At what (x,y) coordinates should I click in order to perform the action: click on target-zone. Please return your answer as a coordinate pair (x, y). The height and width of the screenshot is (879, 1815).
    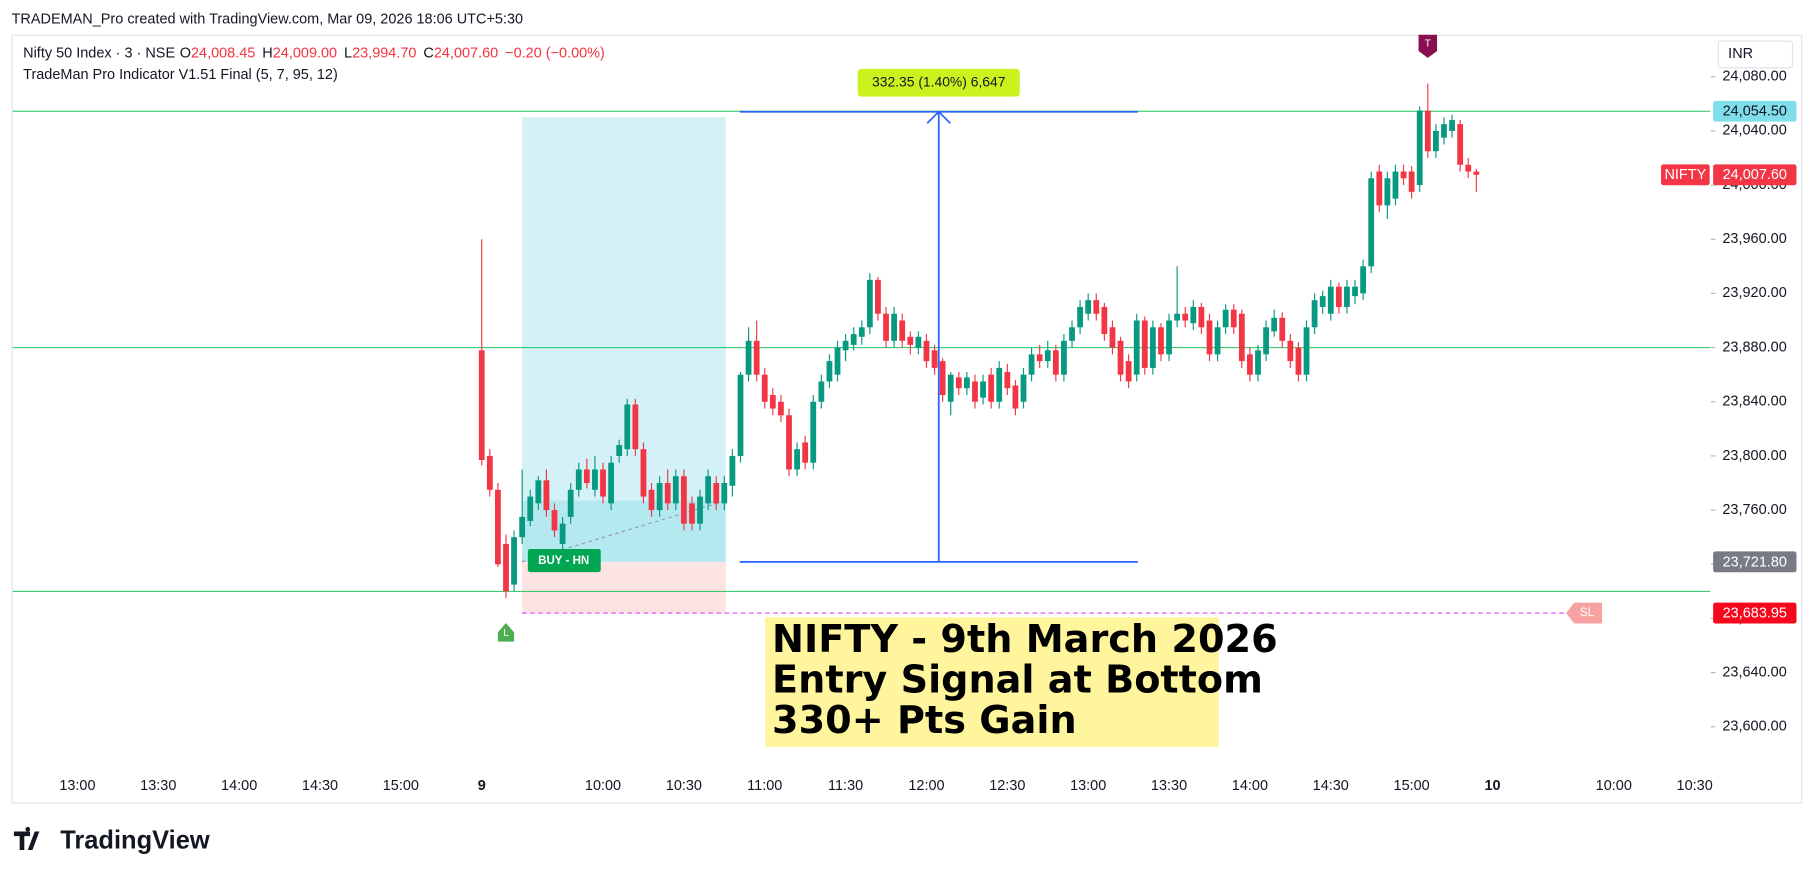
    Looking at the image, I should click on (624, 339).